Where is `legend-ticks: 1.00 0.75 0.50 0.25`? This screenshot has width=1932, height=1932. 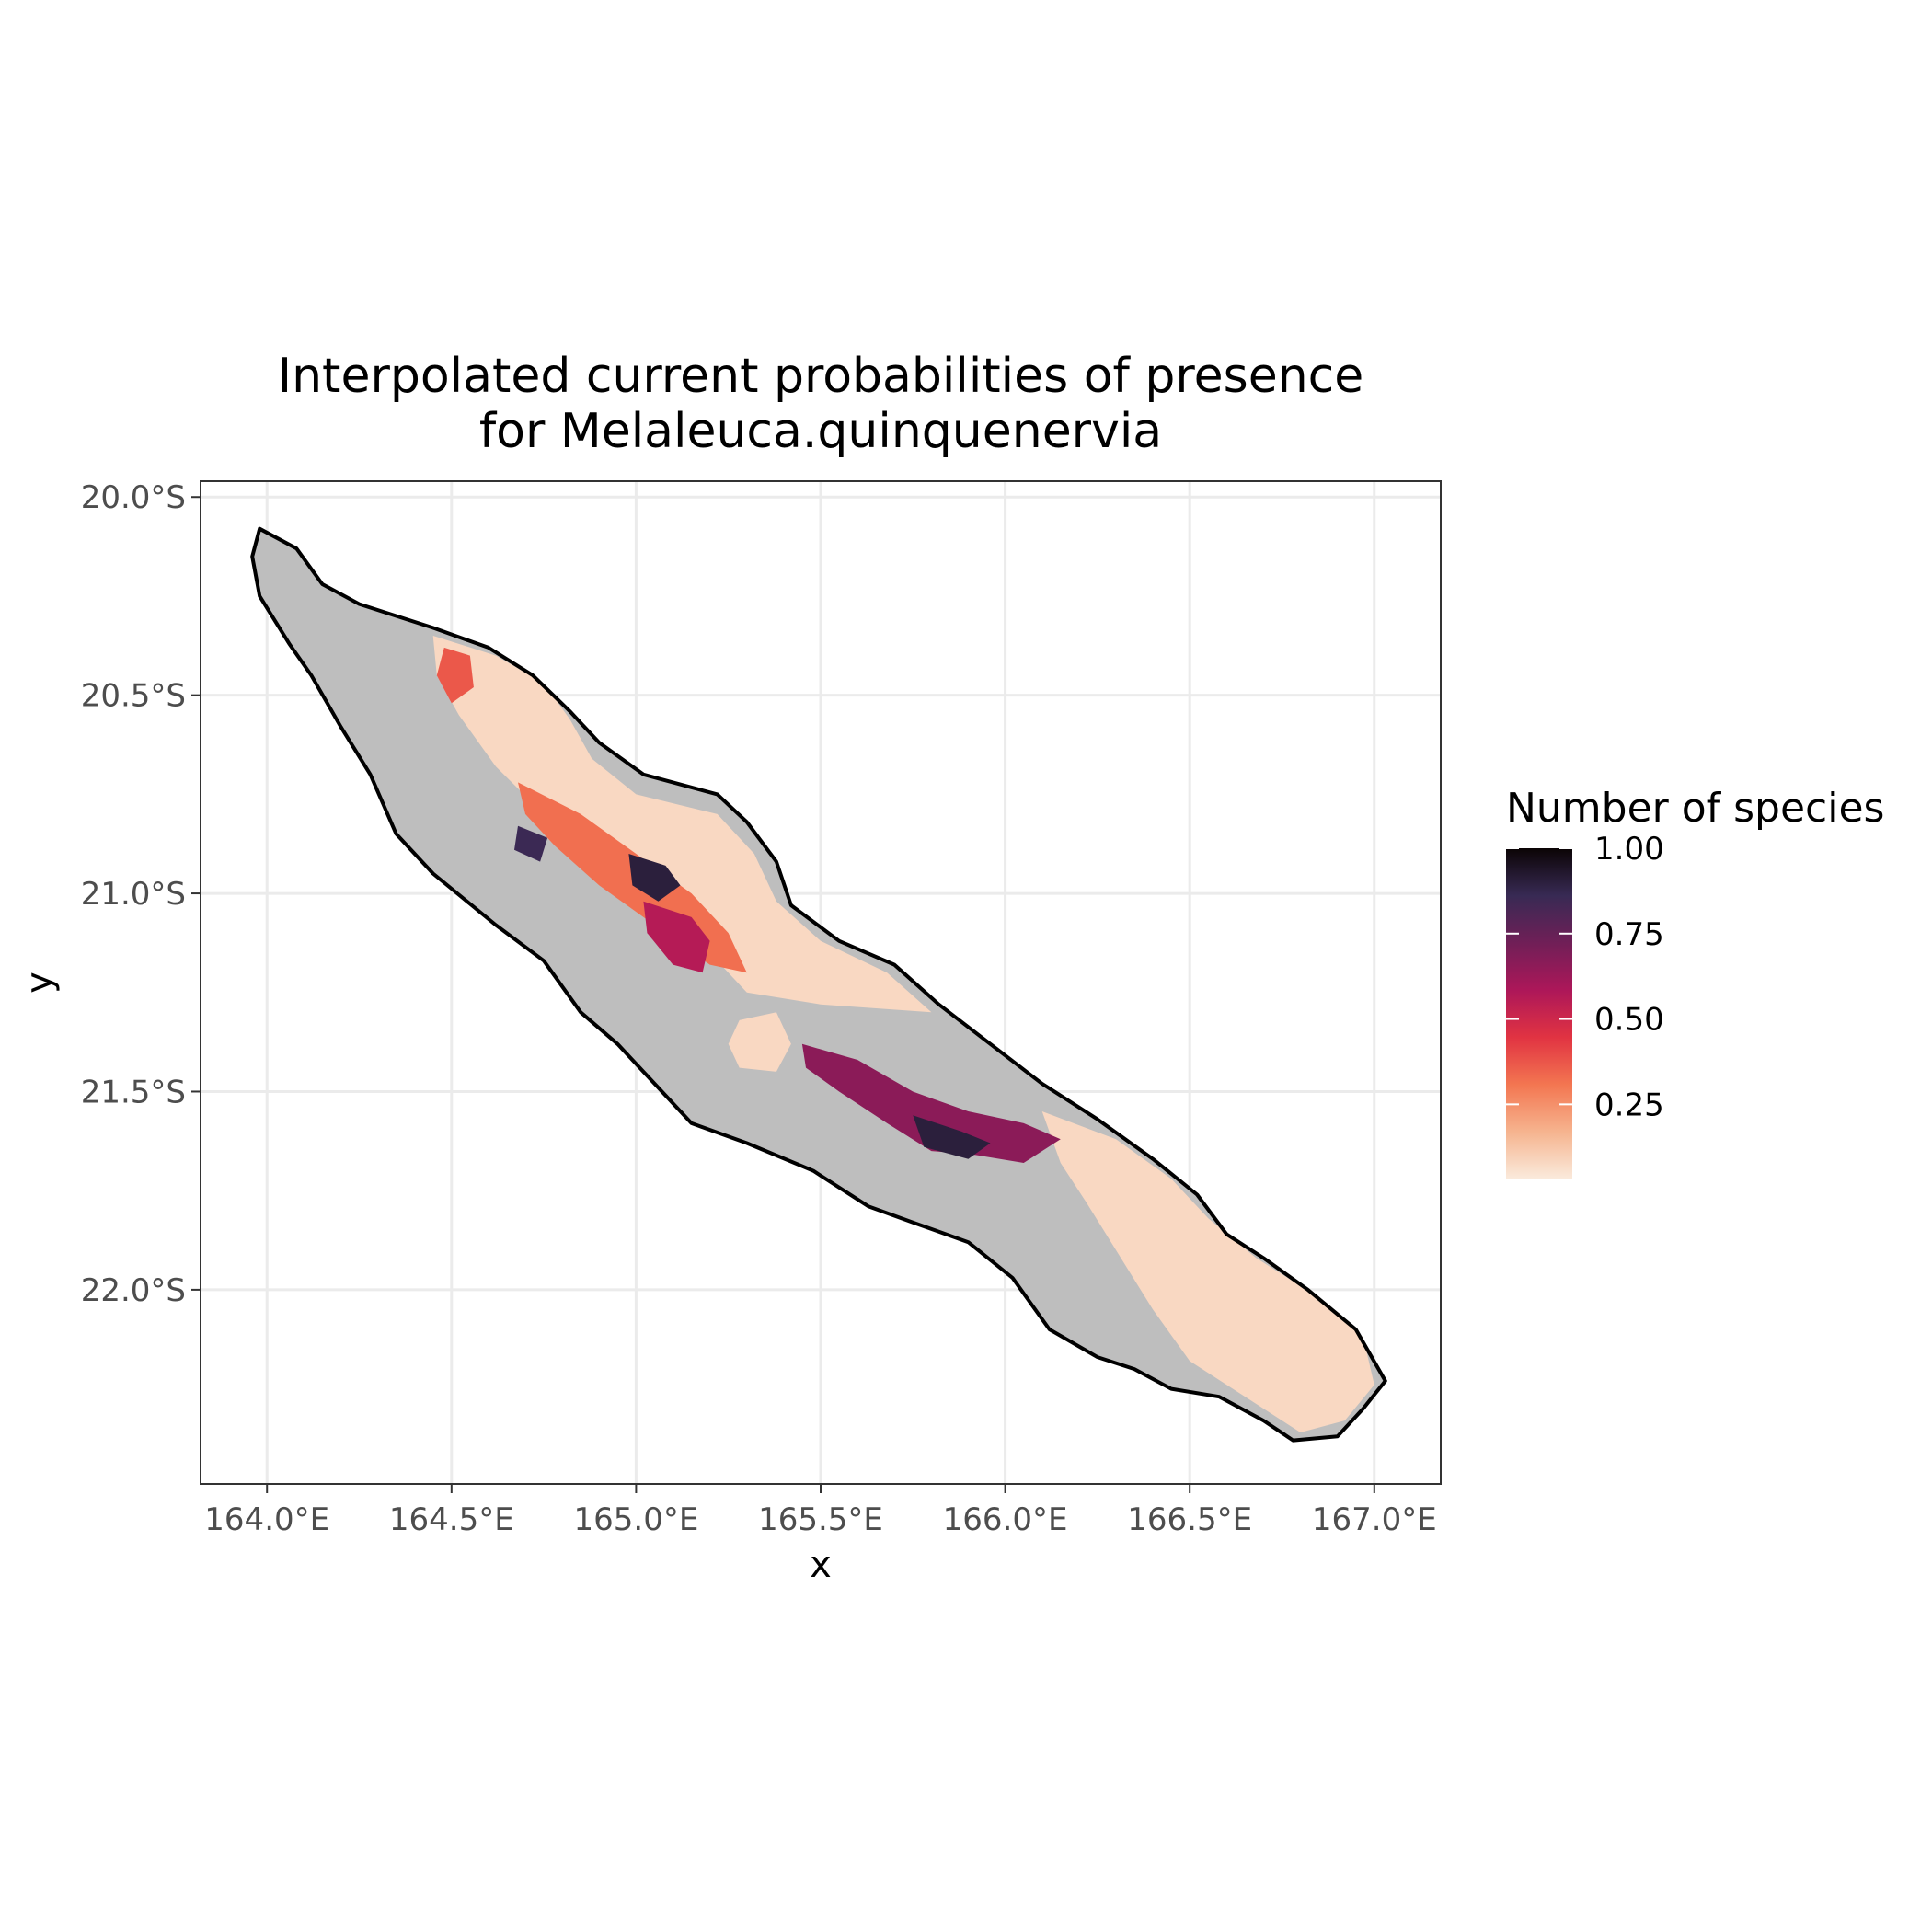 legend-ticks: 1.00 0.75 0.50 0.25 is located at coordinates (1585, 977).